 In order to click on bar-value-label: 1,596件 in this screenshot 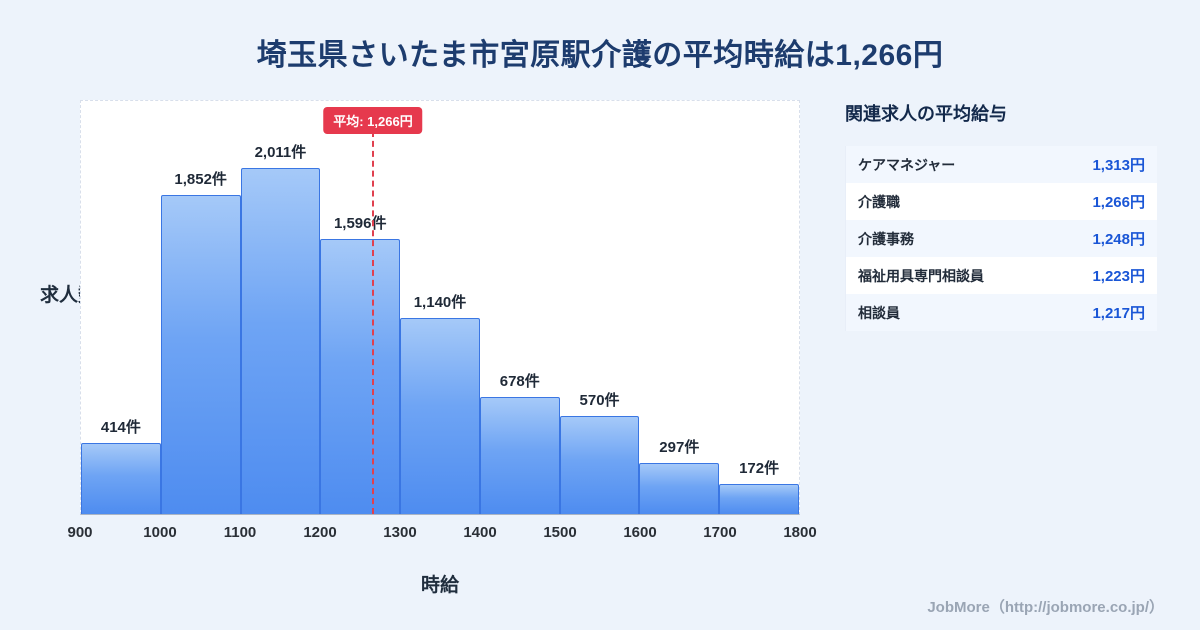, I will do `click(360, 224)`.